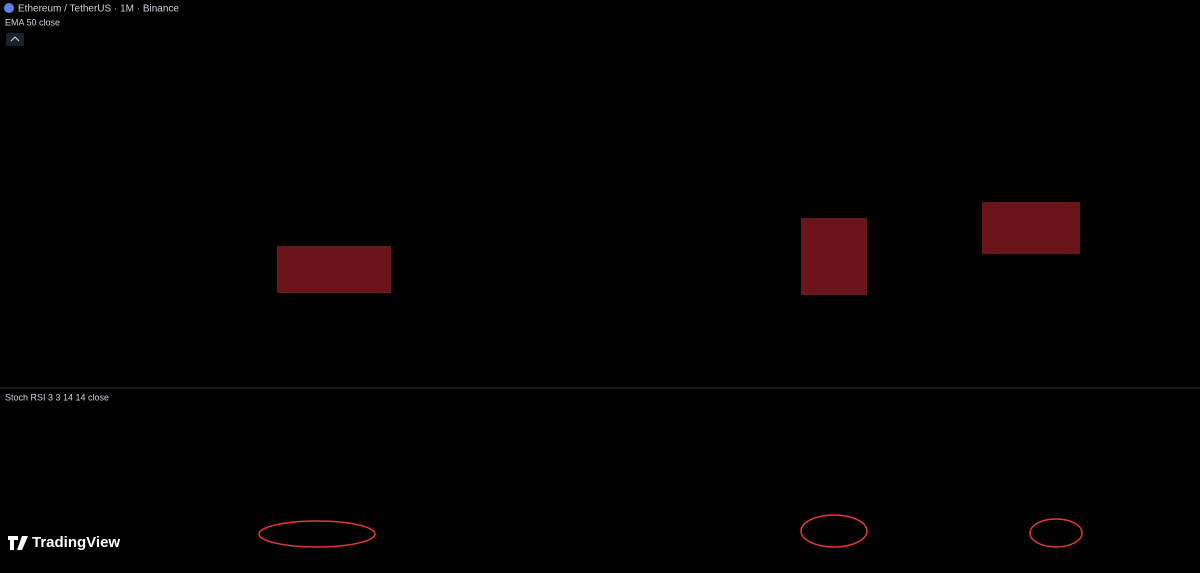 This screenshot has width=1200, height=573. Describe the element at coordinates (9, 8) in the screenshot. I see `coin-icon` at that location.